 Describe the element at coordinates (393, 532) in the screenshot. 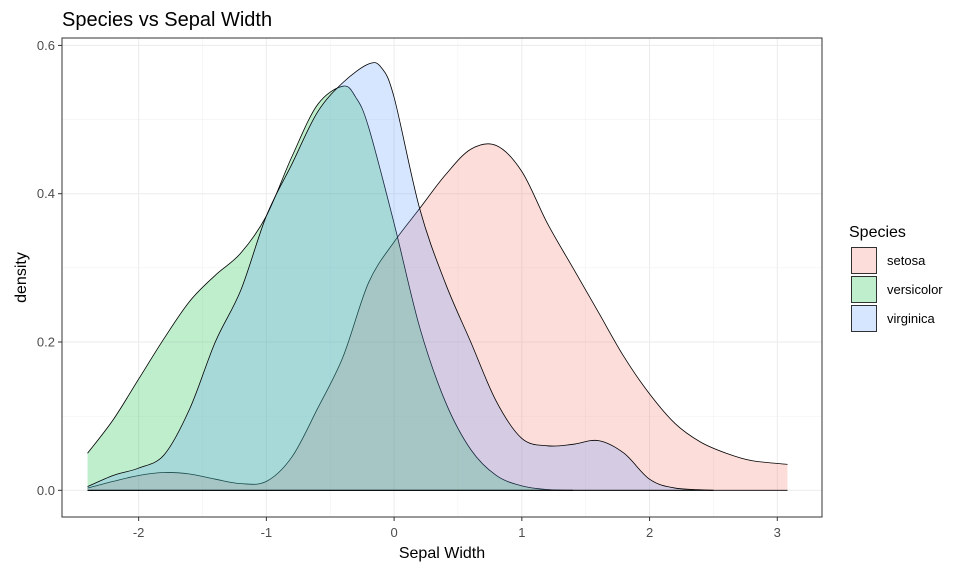

I see `x-tick-label: 0` at that location.